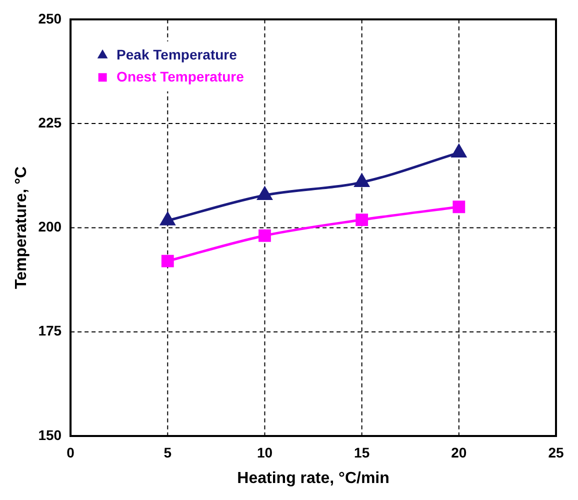  I want to click on x-tick-label: 25, so click(556, 452).